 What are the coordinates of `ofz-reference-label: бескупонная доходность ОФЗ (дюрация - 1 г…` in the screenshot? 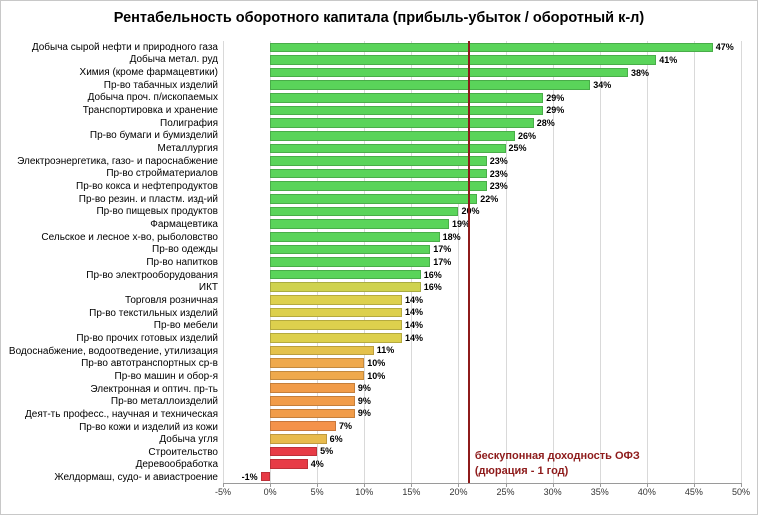 It's located at (557, 464).